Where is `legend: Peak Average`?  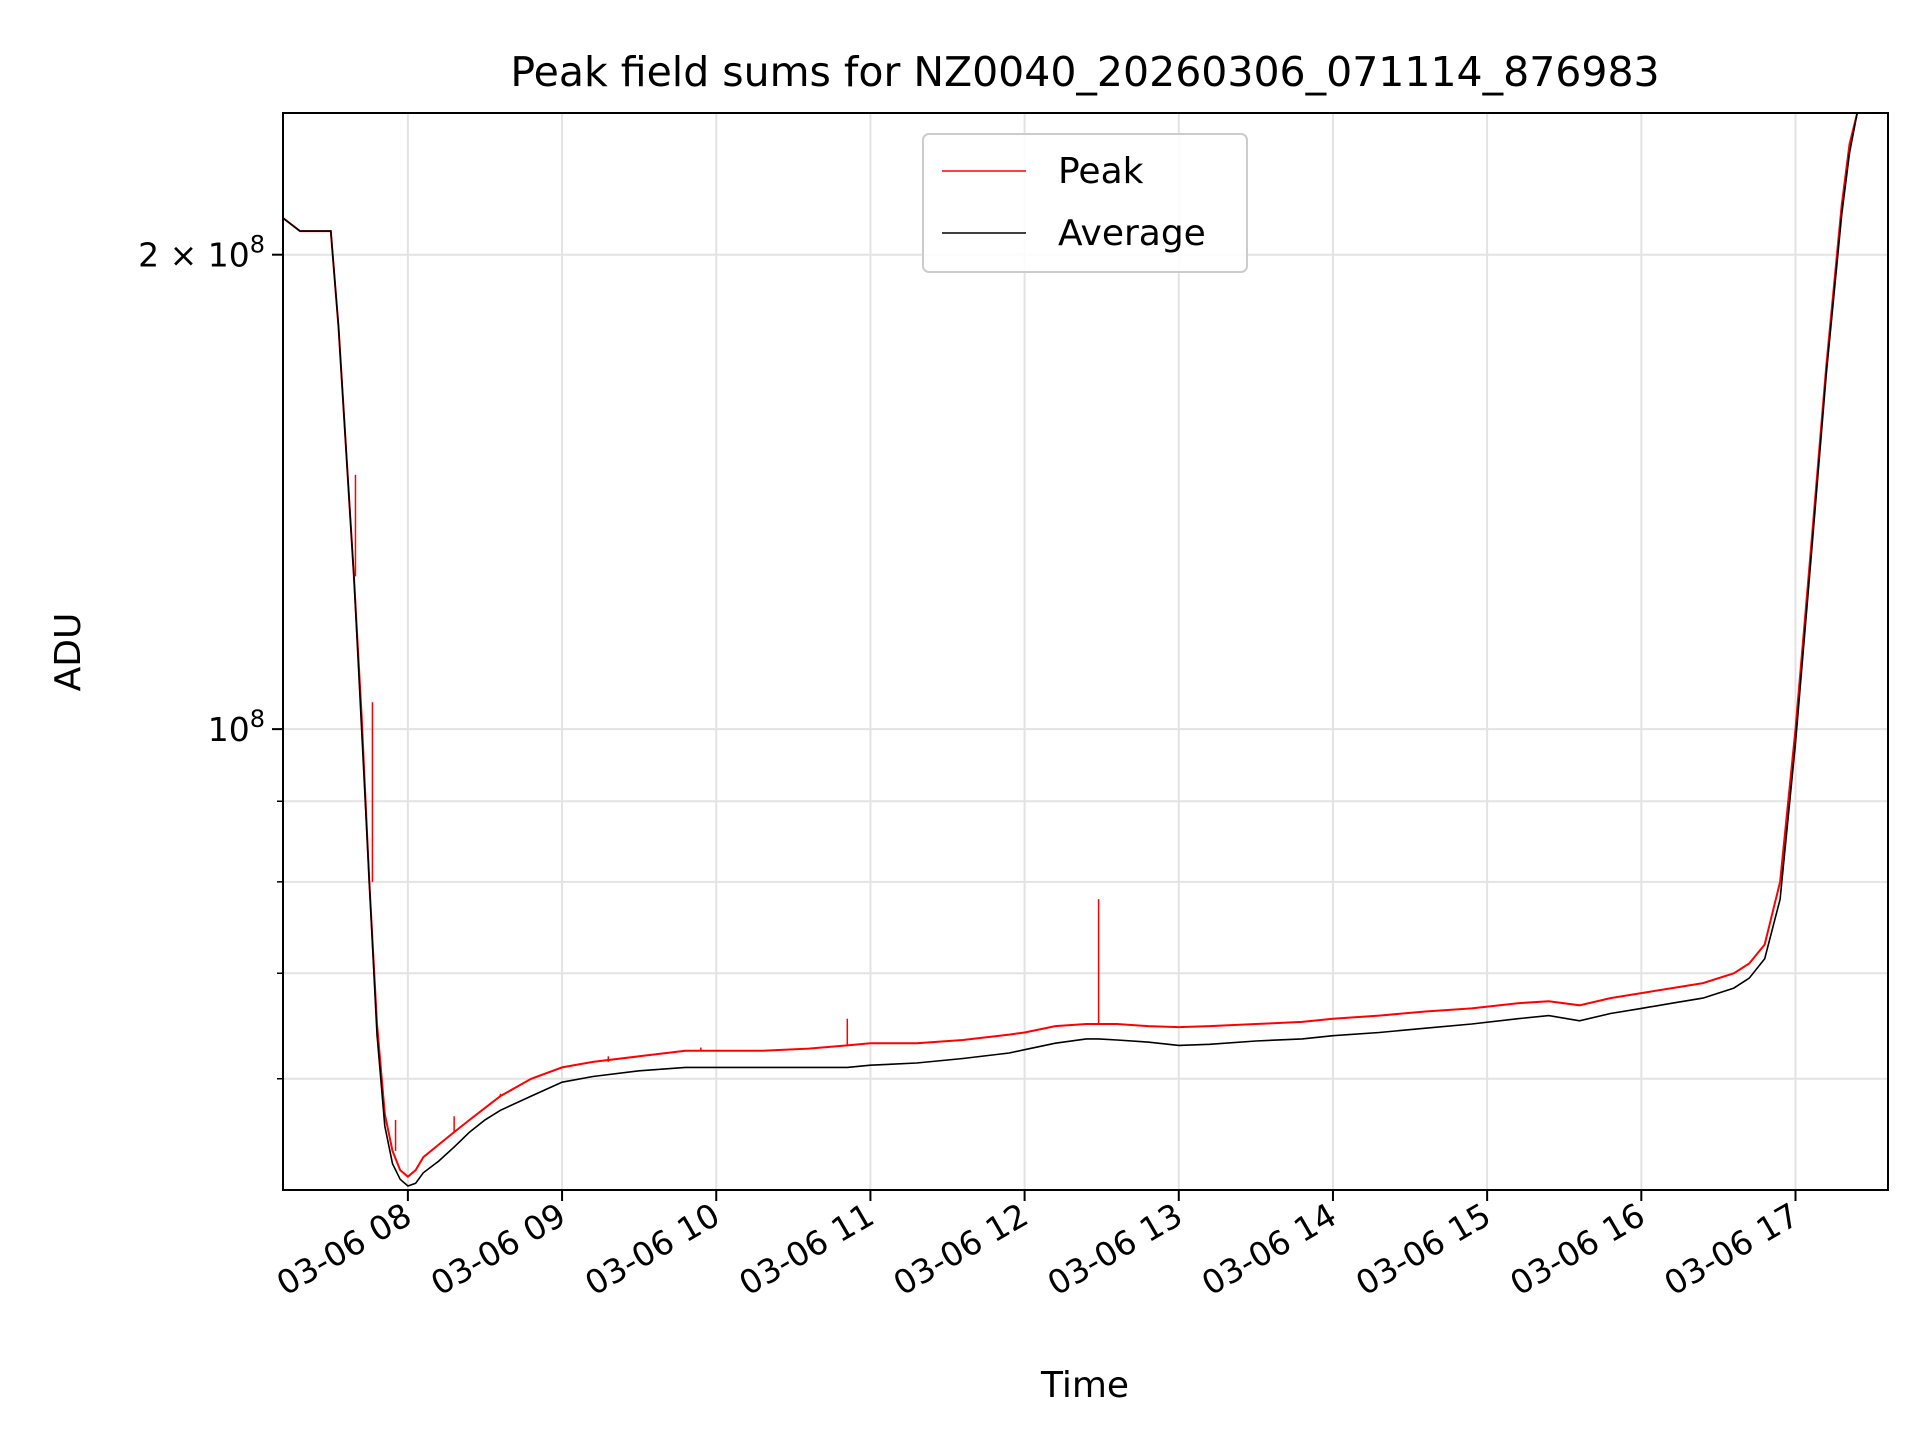 legend: Peak Average is located at coordinates (1085, 203).